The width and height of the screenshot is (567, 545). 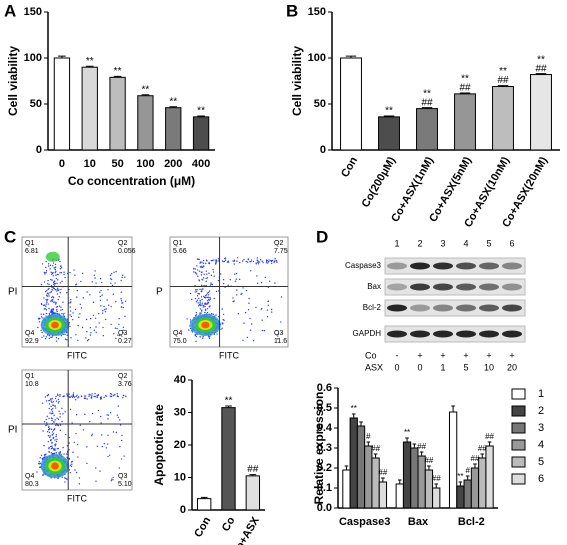 I want to click on significance-label: ##, so click(x=375, y=448).